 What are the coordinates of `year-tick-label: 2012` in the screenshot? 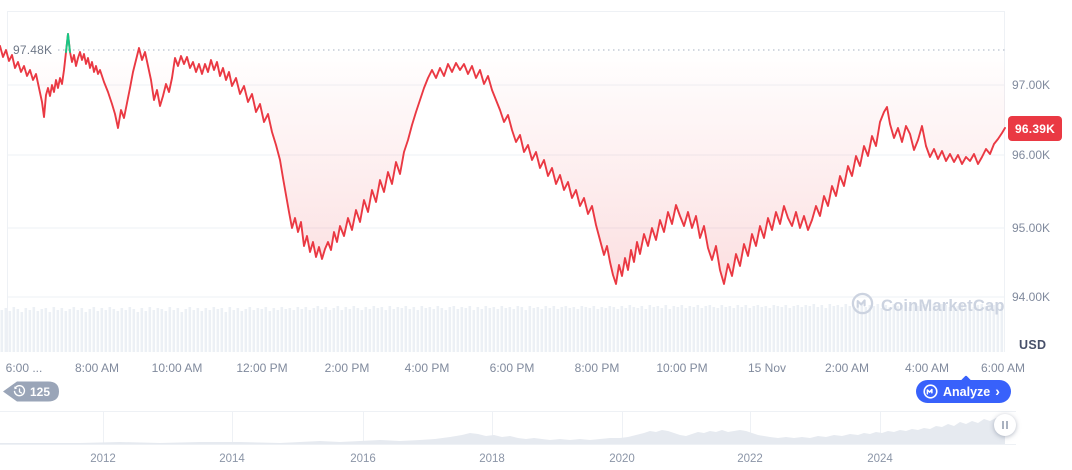 It's located at (103, 459).